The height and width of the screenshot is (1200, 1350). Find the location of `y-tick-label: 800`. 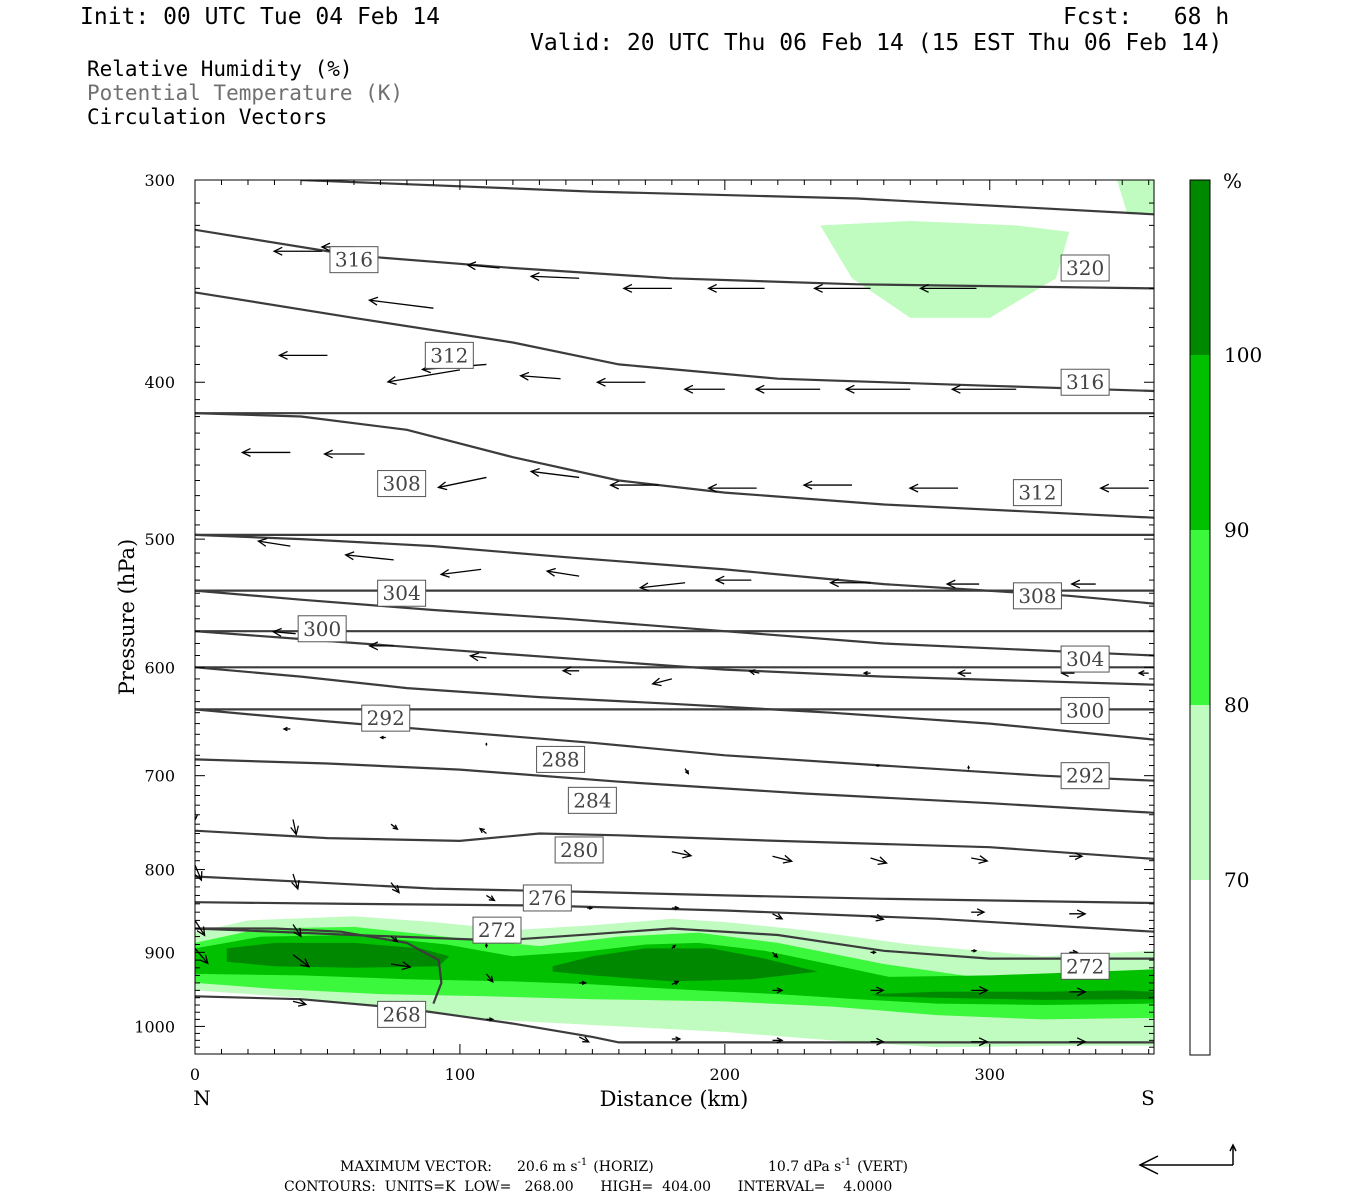

y-tick-label: 800 is located at coordinates (159, 870).